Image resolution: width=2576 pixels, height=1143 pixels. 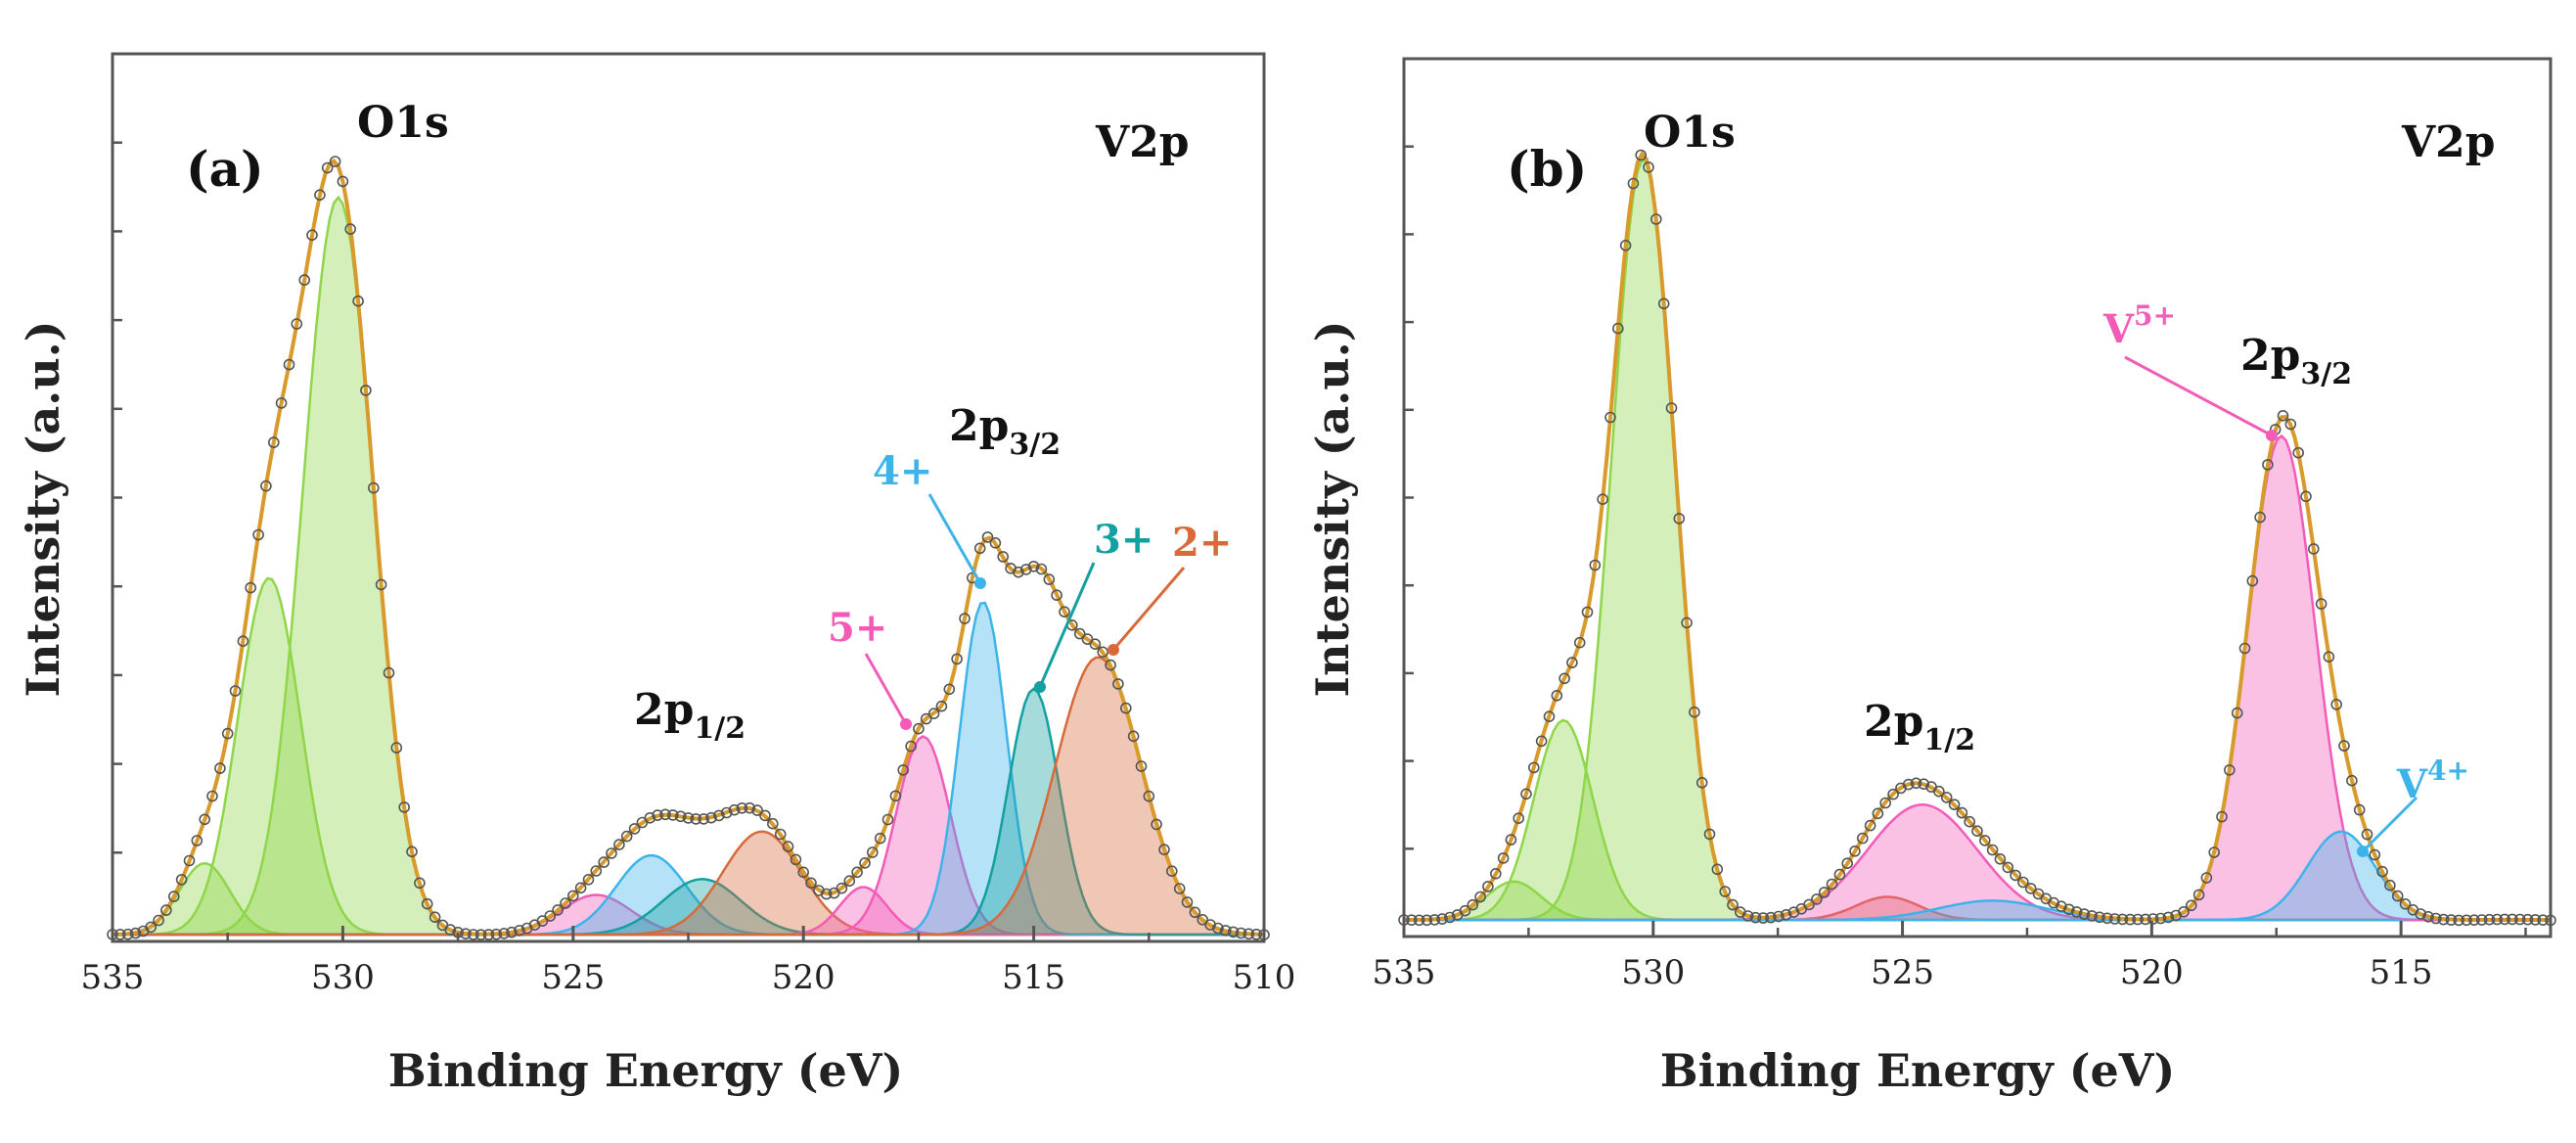 I want to click on p12-main-a: 2p, so click(x=664, y=710).